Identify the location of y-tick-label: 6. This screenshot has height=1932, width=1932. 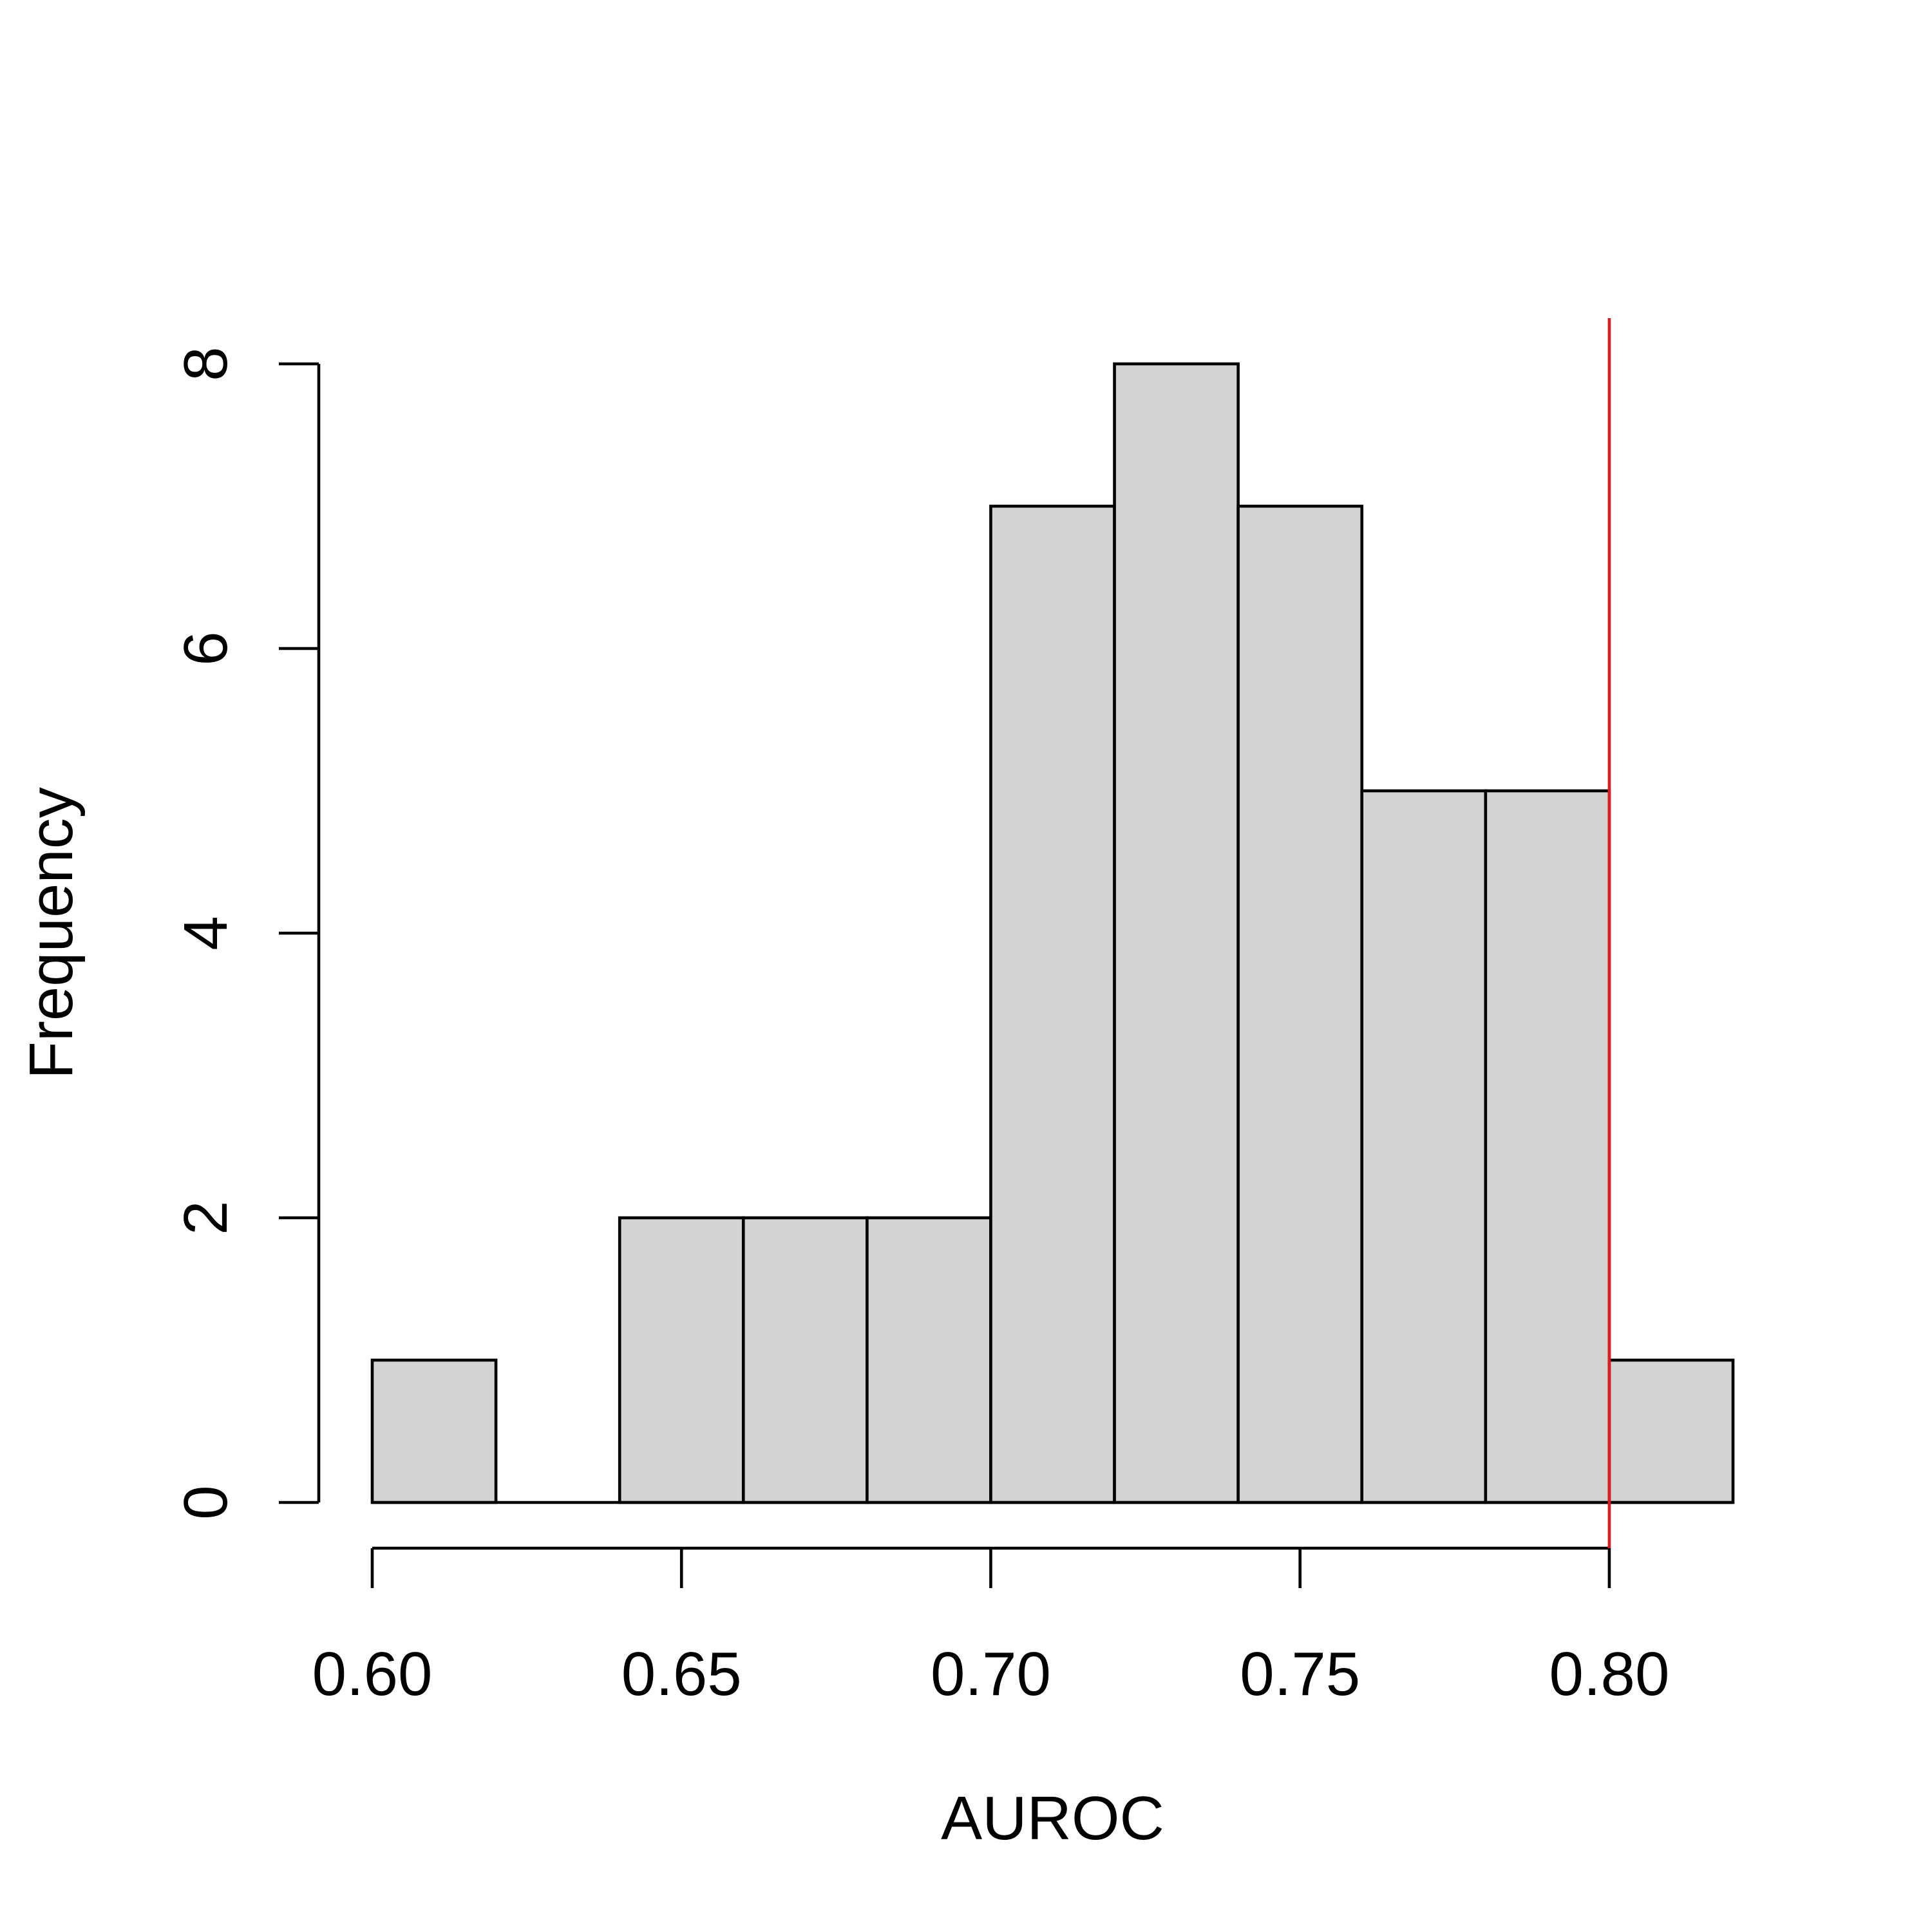
(206, 648).